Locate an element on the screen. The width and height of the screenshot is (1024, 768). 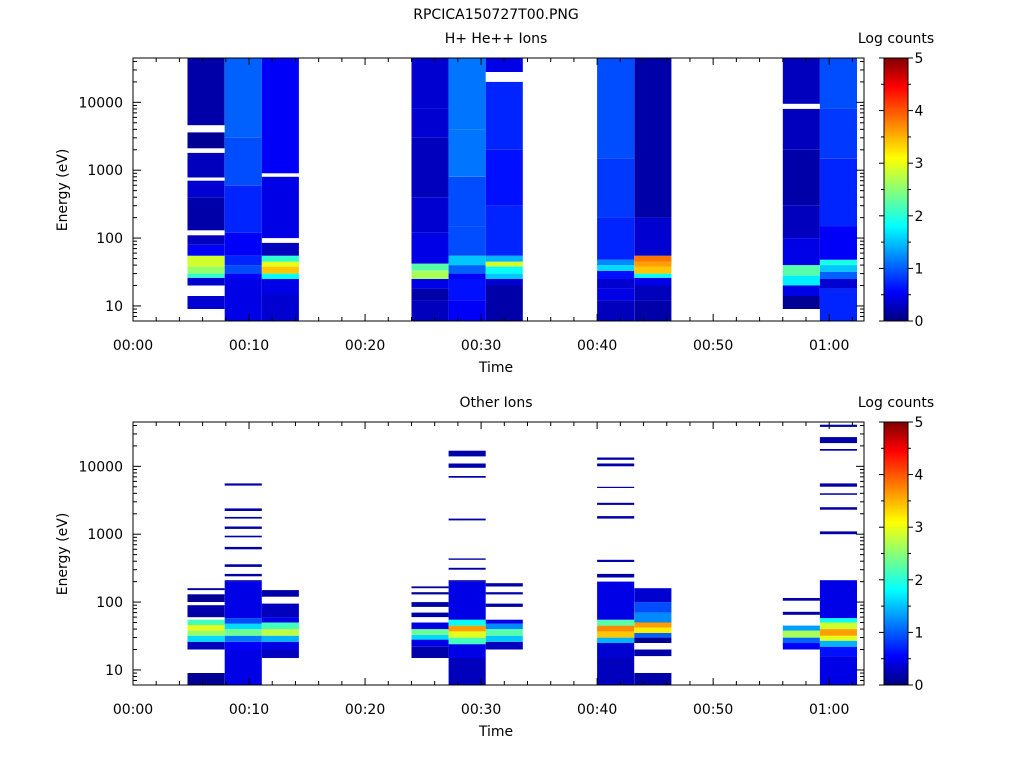
y-tick-label: 10 is located at coordinates (114, 671).